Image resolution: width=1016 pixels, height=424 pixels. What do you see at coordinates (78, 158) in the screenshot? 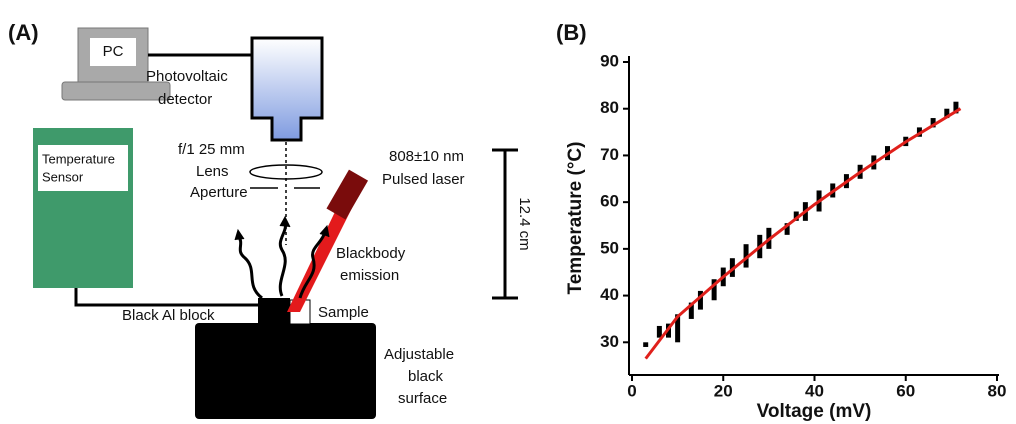
I see `sensor-label: Temperature` at bounding box center [78, 158].